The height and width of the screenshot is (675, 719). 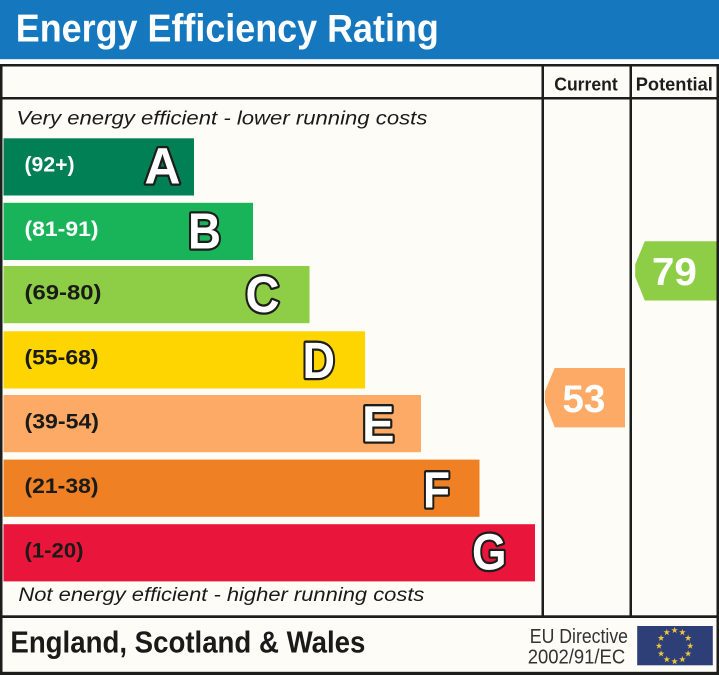 I want to click on svg-text: (81-91), so click(x=62, y=229).